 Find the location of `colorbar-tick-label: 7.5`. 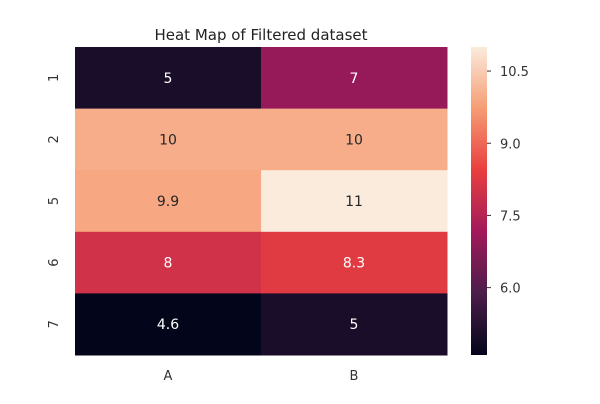

colorbar-tick-label: 7.5 is located at coordinates (510, 216).